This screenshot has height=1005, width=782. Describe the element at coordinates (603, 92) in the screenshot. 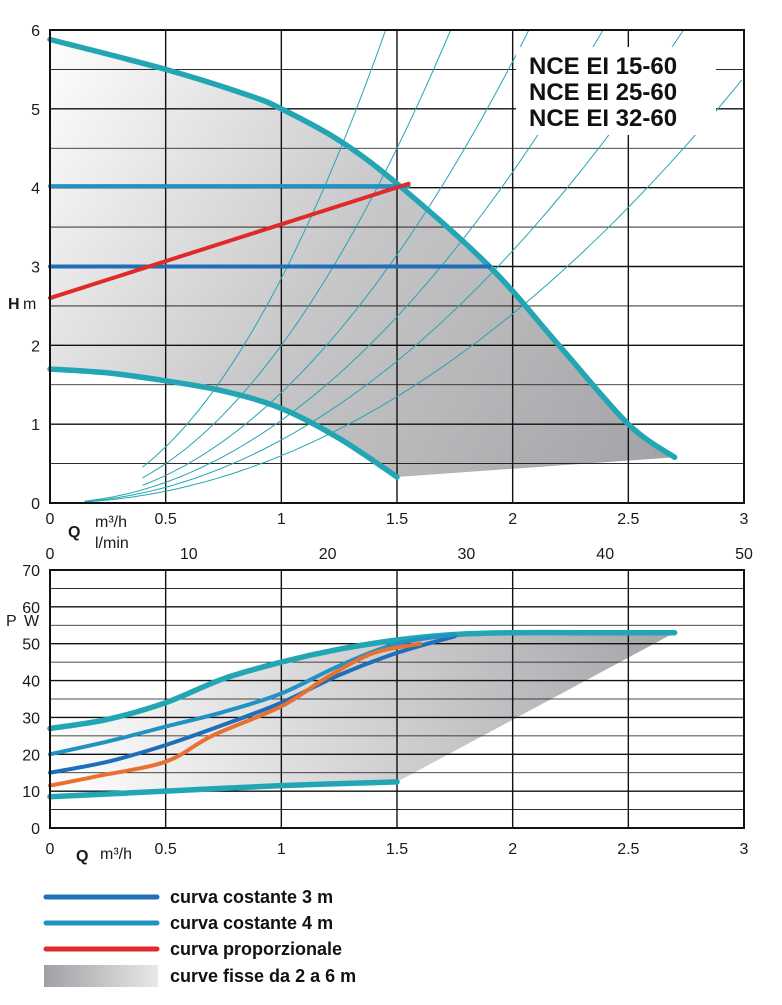

I see `title-line-2: NCE EI 25-60` at that location.